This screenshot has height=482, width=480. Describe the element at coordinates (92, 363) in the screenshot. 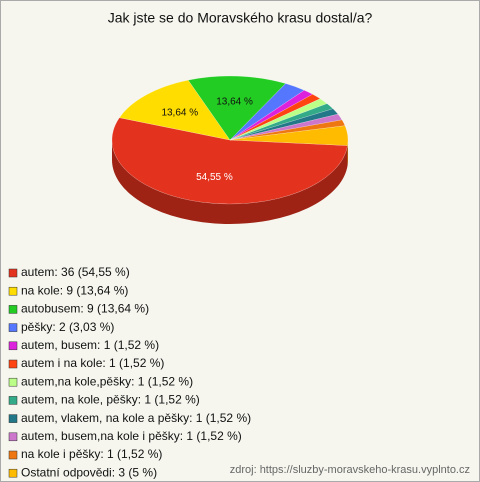

I see `legend-label: autem i na kole: 1 (1,52 %)` at that location.